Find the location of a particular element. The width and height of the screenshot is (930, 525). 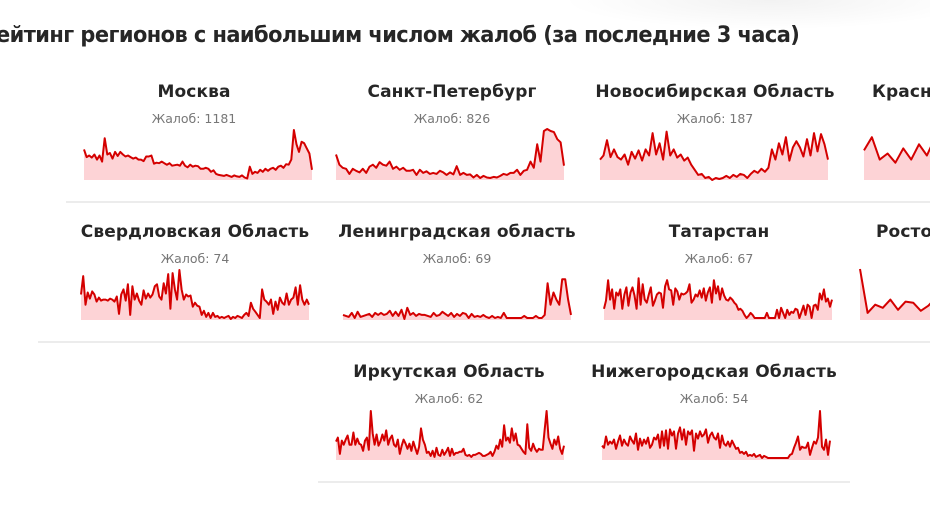

region-card: Свердловская Область Жалоб: 74 is located at coordinates (195, 277).